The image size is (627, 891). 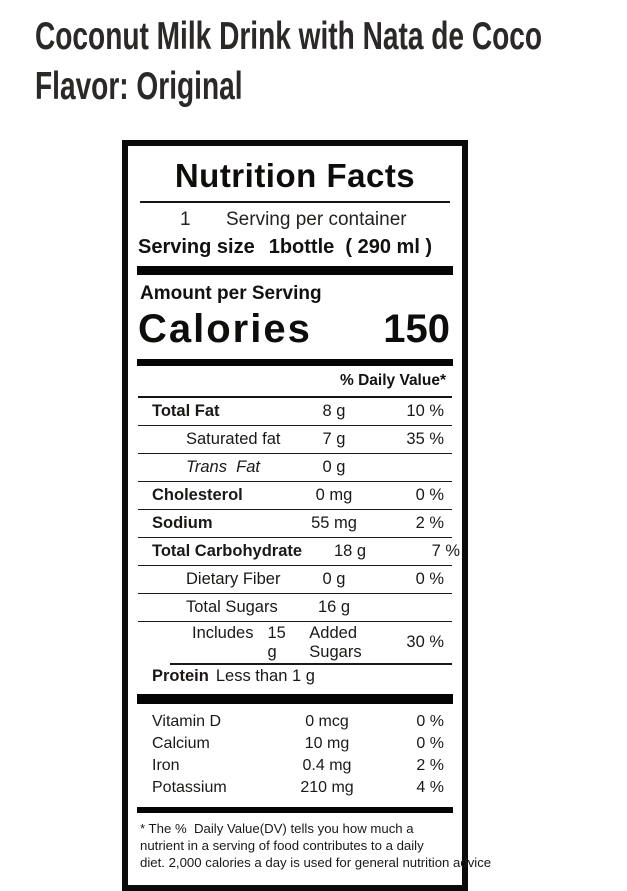 I want to click on vitamin-row-calcium: Calcium 10 mg 0 %, so click(x=295, y=744).